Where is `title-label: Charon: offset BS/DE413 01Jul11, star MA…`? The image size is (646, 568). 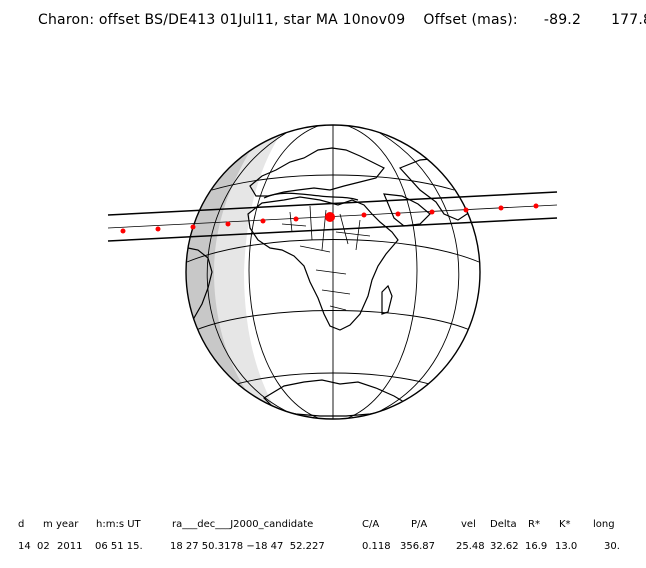 title-label: Charon: offset BS/DE413 01Jul11, star MA… is located at coordinates (222, 20).